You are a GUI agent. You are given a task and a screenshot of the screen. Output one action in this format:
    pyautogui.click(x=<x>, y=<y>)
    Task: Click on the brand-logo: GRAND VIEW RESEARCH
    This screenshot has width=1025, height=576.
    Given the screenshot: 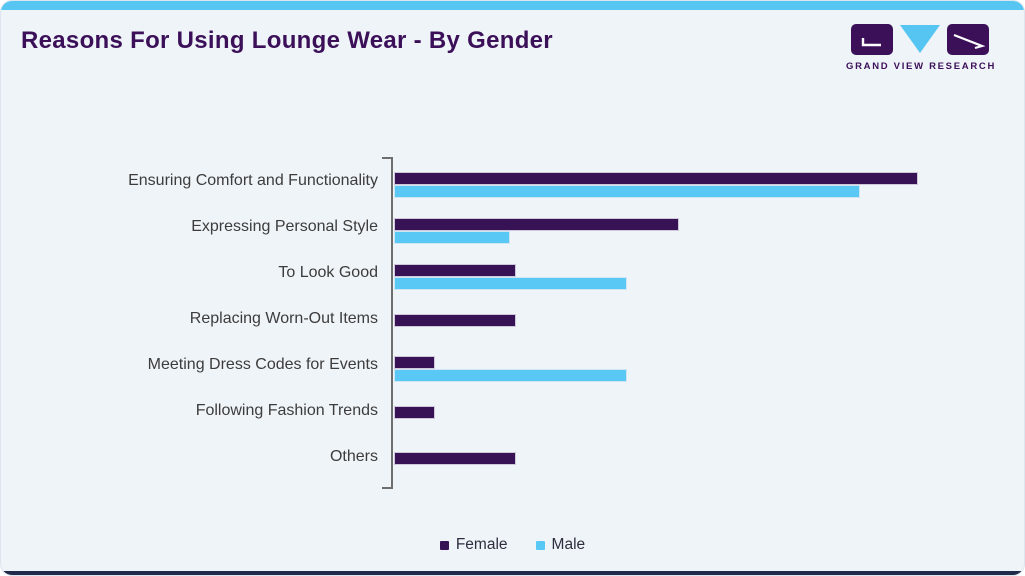 What is the action you would take?
    pyautogui.click(x=921, y=47)
    